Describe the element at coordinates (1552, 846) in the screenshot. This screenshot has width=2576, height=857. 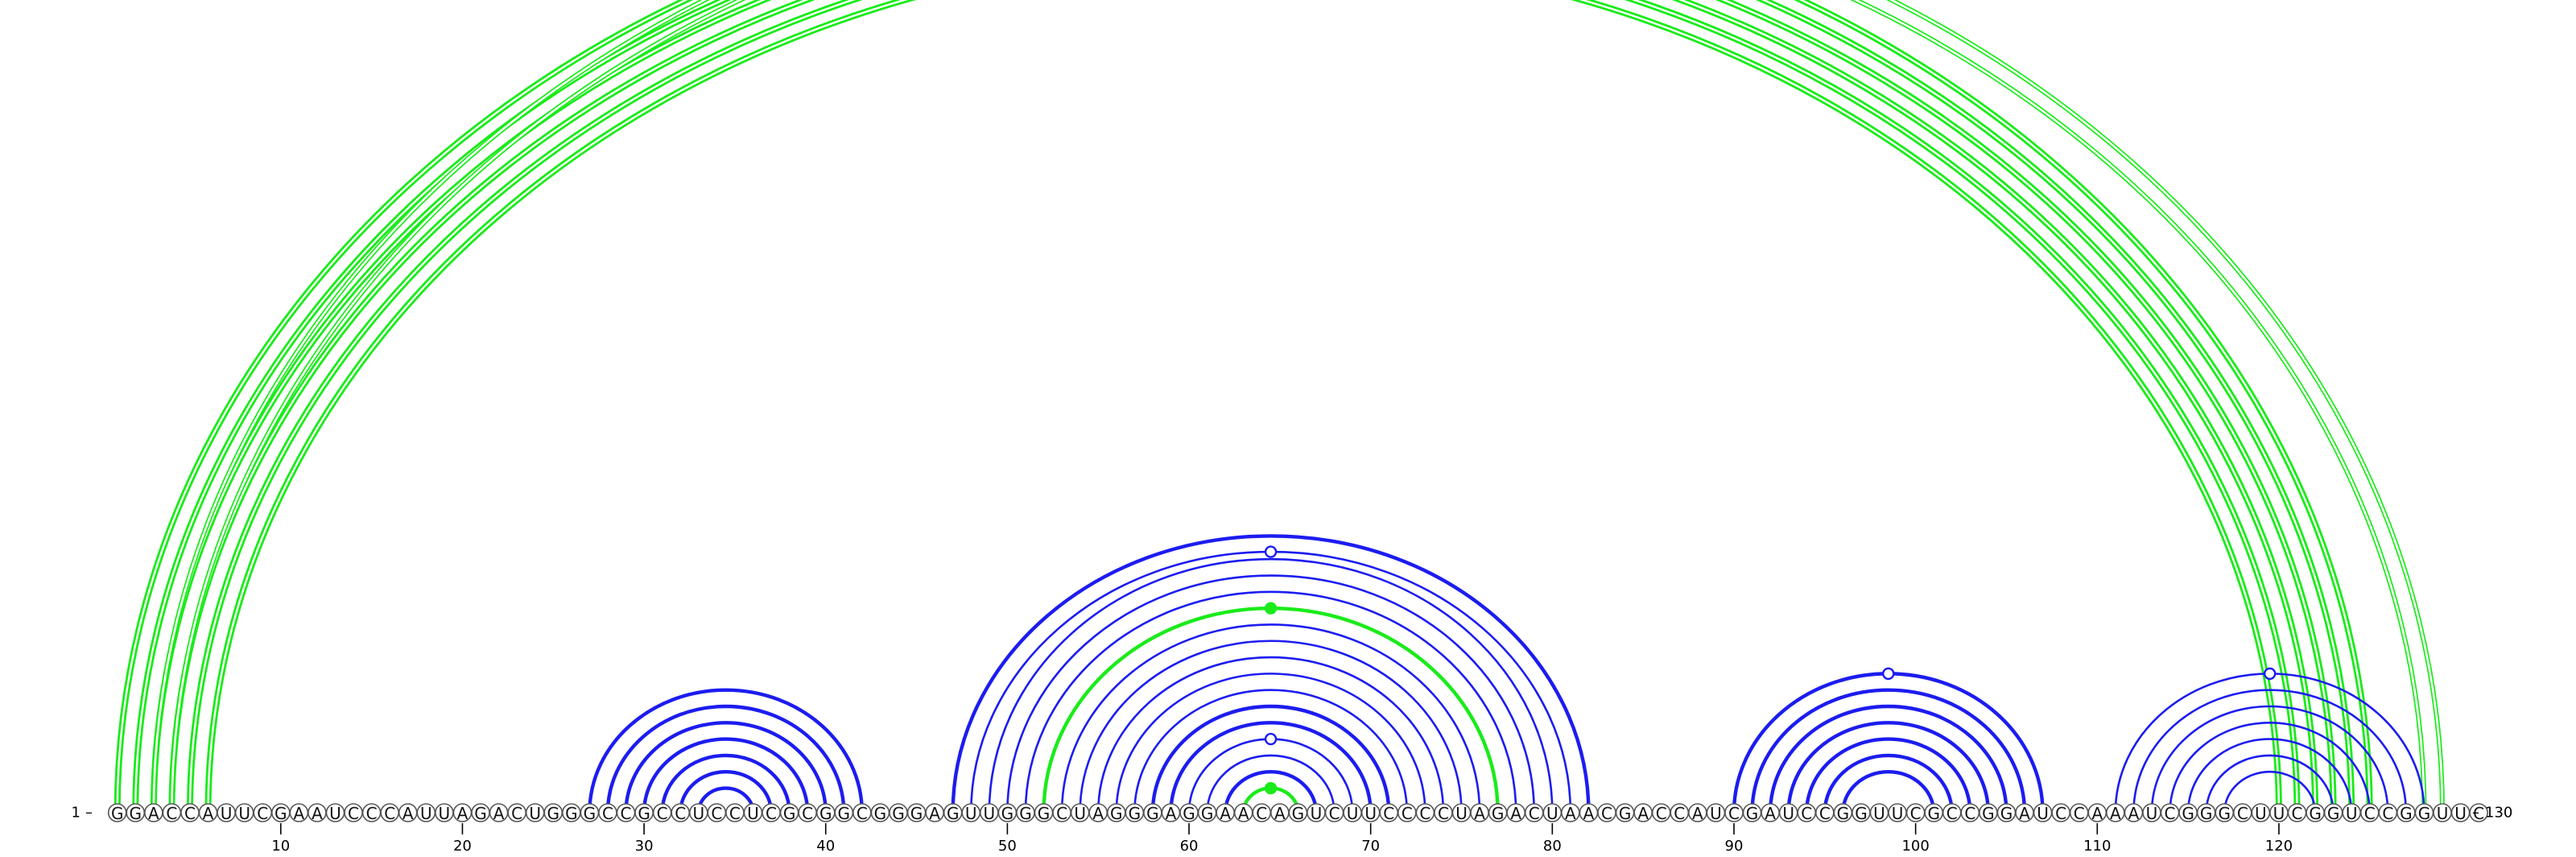
I see `position-tick-label: 80` at that location.